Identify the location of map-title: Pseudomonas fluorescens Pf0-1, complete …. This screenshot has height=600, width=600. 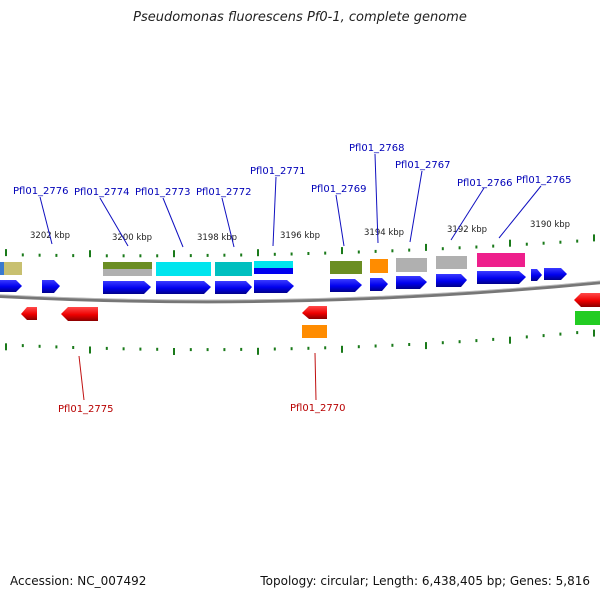
(300, 17).